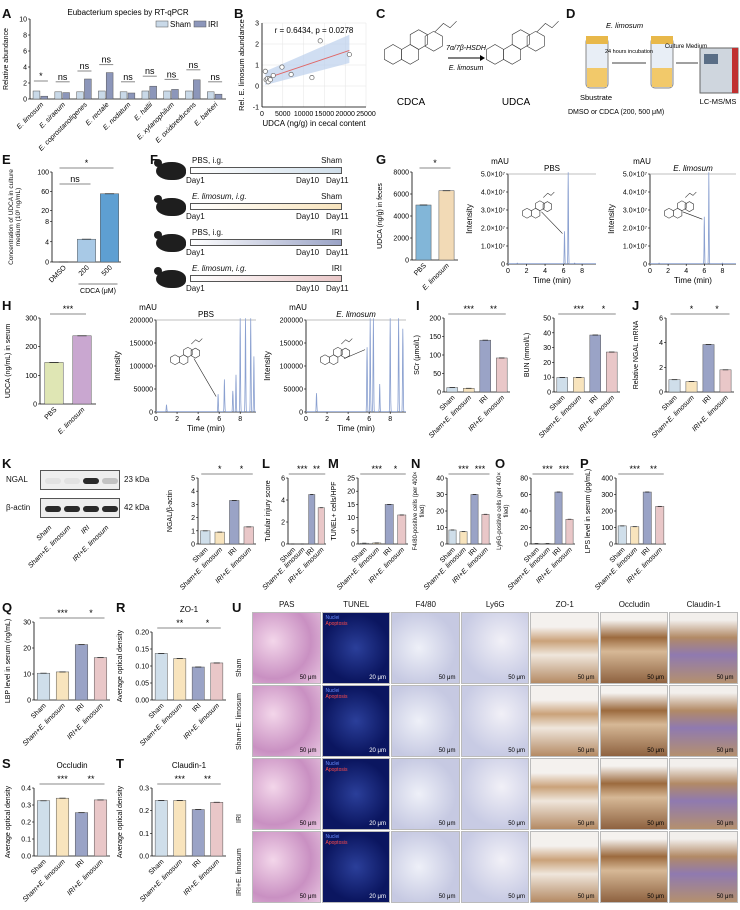 This screenshot has height=910, width=740. What do you see at coordinates (356, 314) in the screenshot?
I see `chart-title: E. limosum` at bounding box center [356, 314].